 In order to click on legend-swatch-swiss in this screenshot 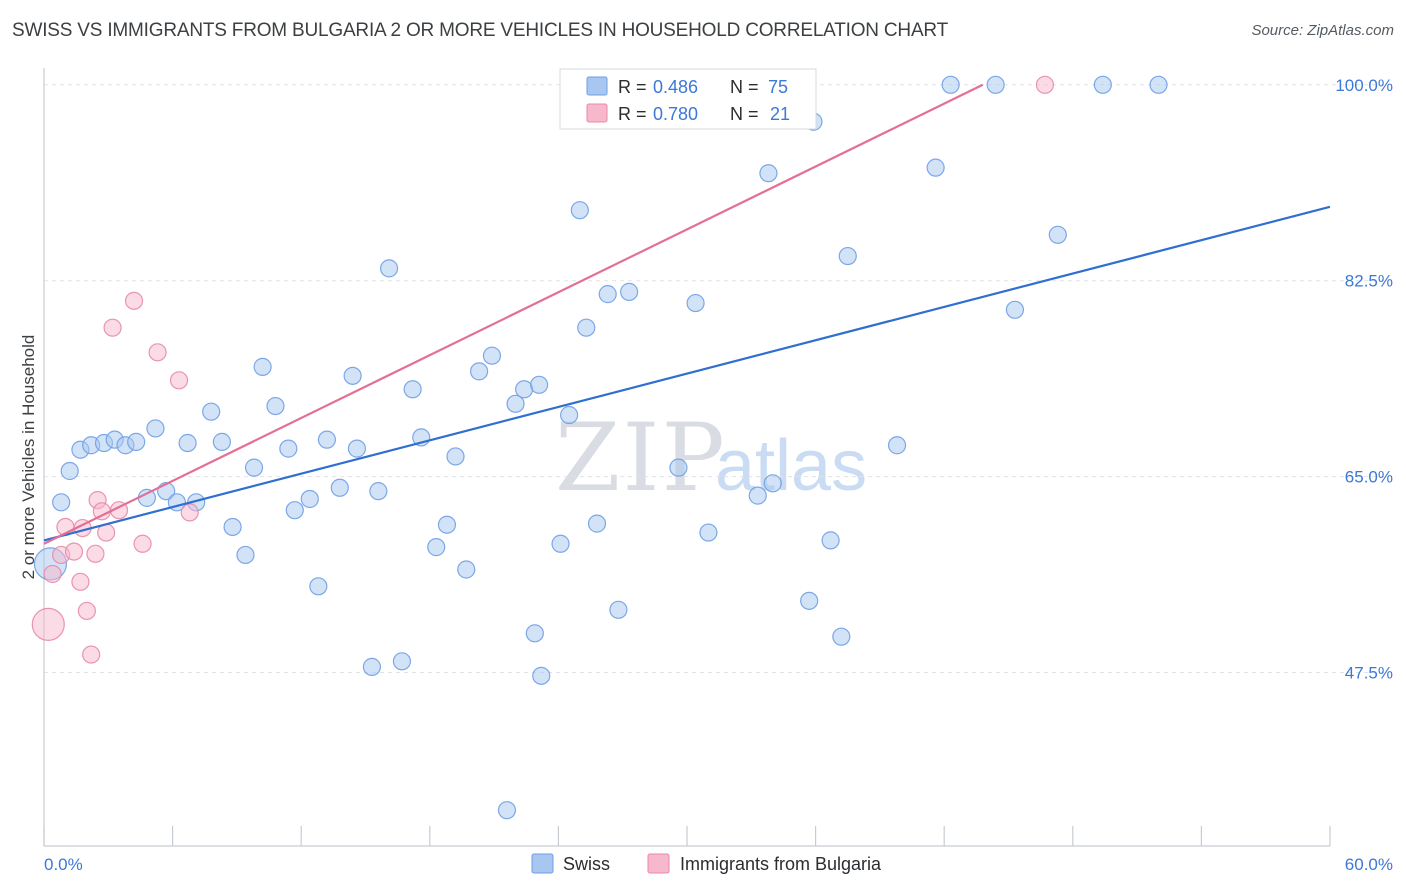, I will do `click(597, 86)`.